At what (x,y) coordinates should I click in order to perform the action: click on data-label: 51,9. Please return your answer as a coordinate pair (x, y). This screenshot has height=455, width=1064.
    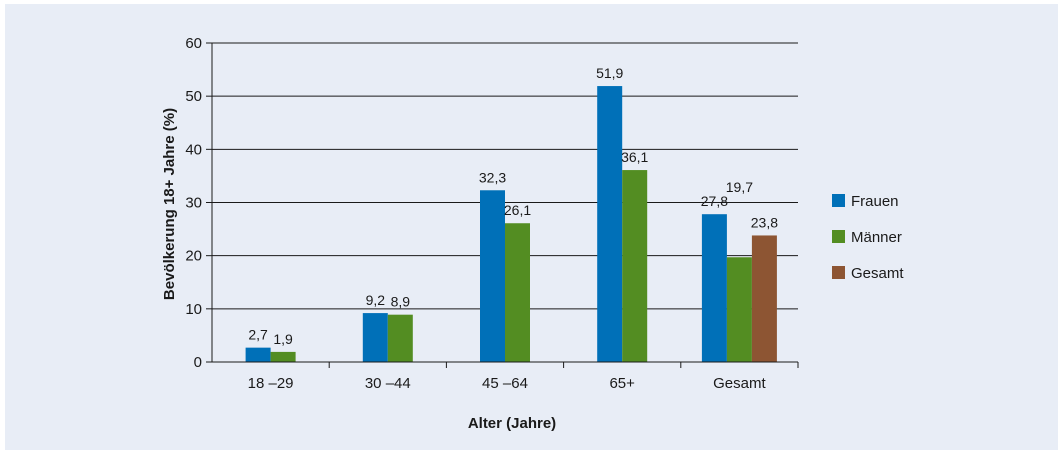
    Looking at the image, I should click on (609, 73).